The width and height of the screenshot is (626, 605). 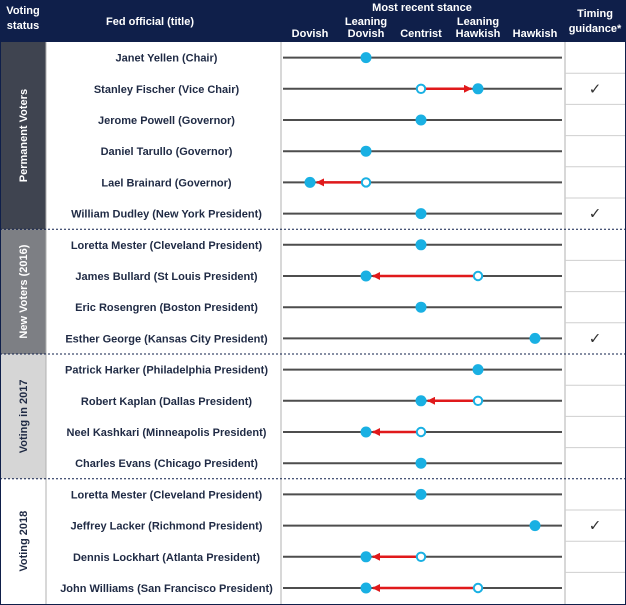 I want to click on official-name: Robert Kaplan (Dallas President), so click(x=166, y=402).